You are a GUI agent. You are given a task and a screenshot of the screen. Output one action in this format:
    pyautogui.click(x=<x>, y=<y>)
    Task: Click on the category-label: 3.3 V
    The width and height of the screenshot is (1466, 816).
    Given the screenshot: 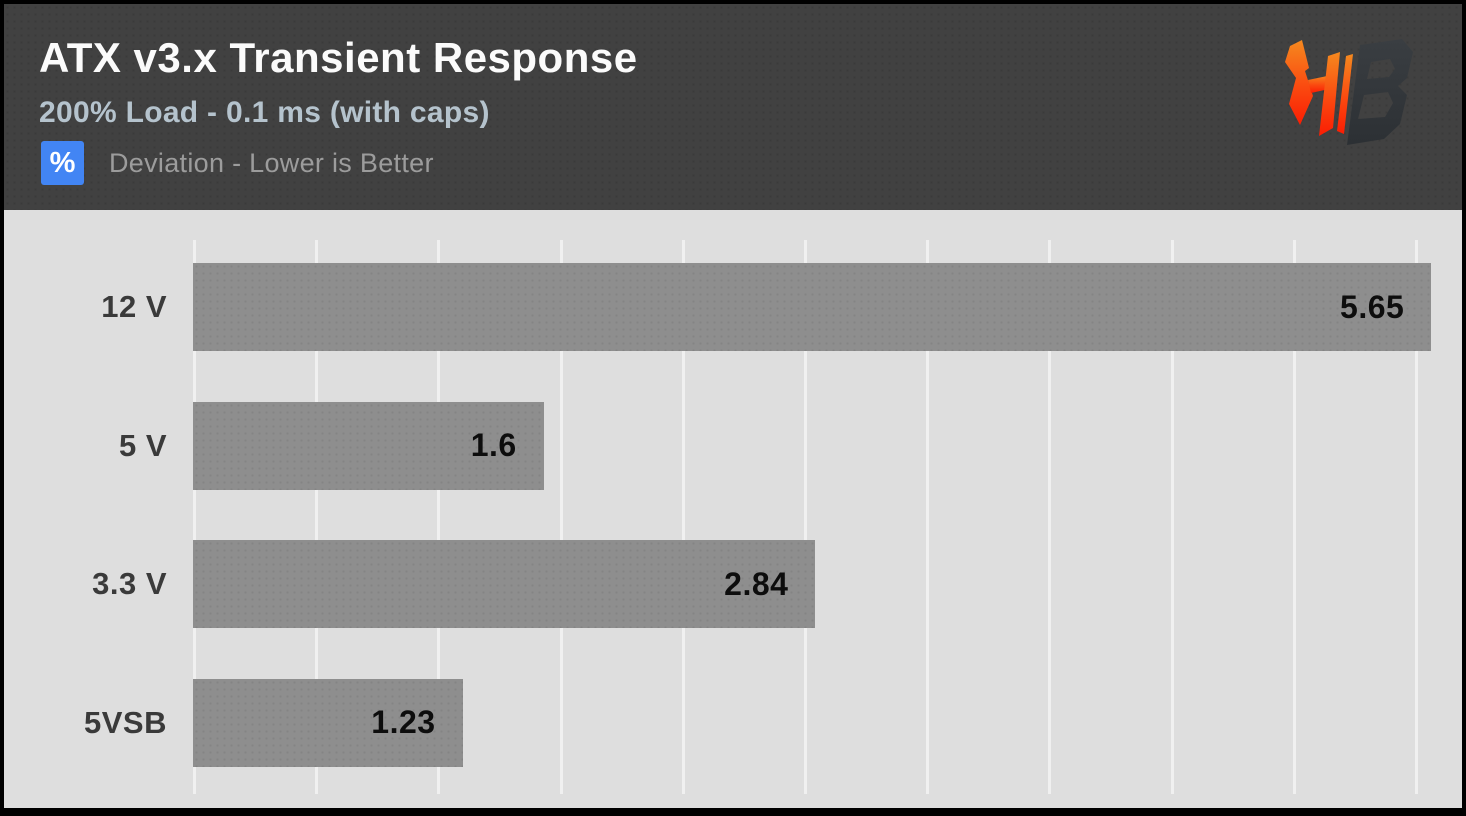 What is the action you would take?
    pyautogui.click(x=129, y=584)
    